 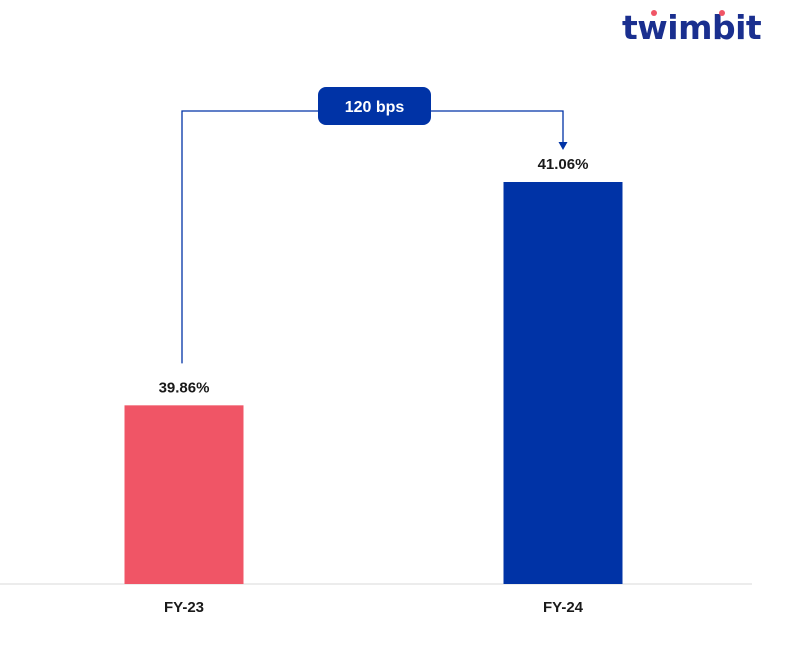 I want to click on change-badge-label: 120 bps, so click(x=375, y=107).